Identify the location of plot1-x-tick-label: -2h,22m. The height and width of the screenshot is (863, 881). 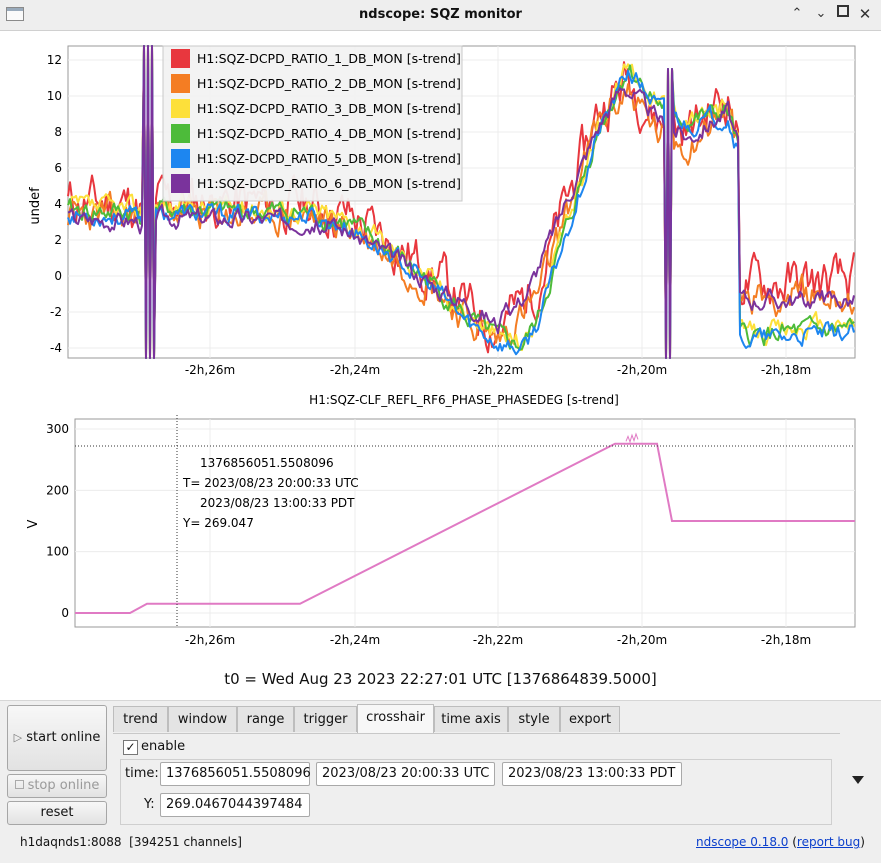
(498, 370).